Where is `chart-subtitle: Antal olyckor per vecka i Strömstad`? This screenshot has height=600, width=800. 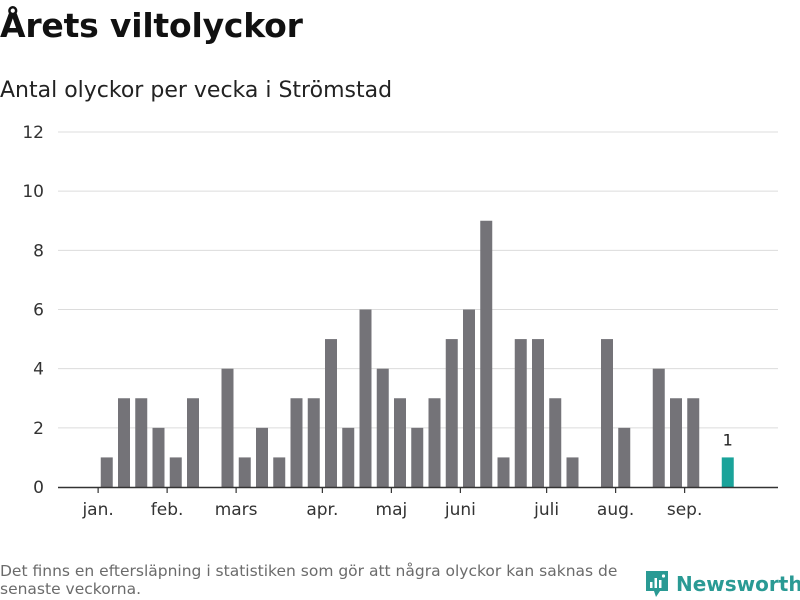 chart-subtitle: Antal olyckor per vecka i Strömstad is located at coordinates (196, 90).